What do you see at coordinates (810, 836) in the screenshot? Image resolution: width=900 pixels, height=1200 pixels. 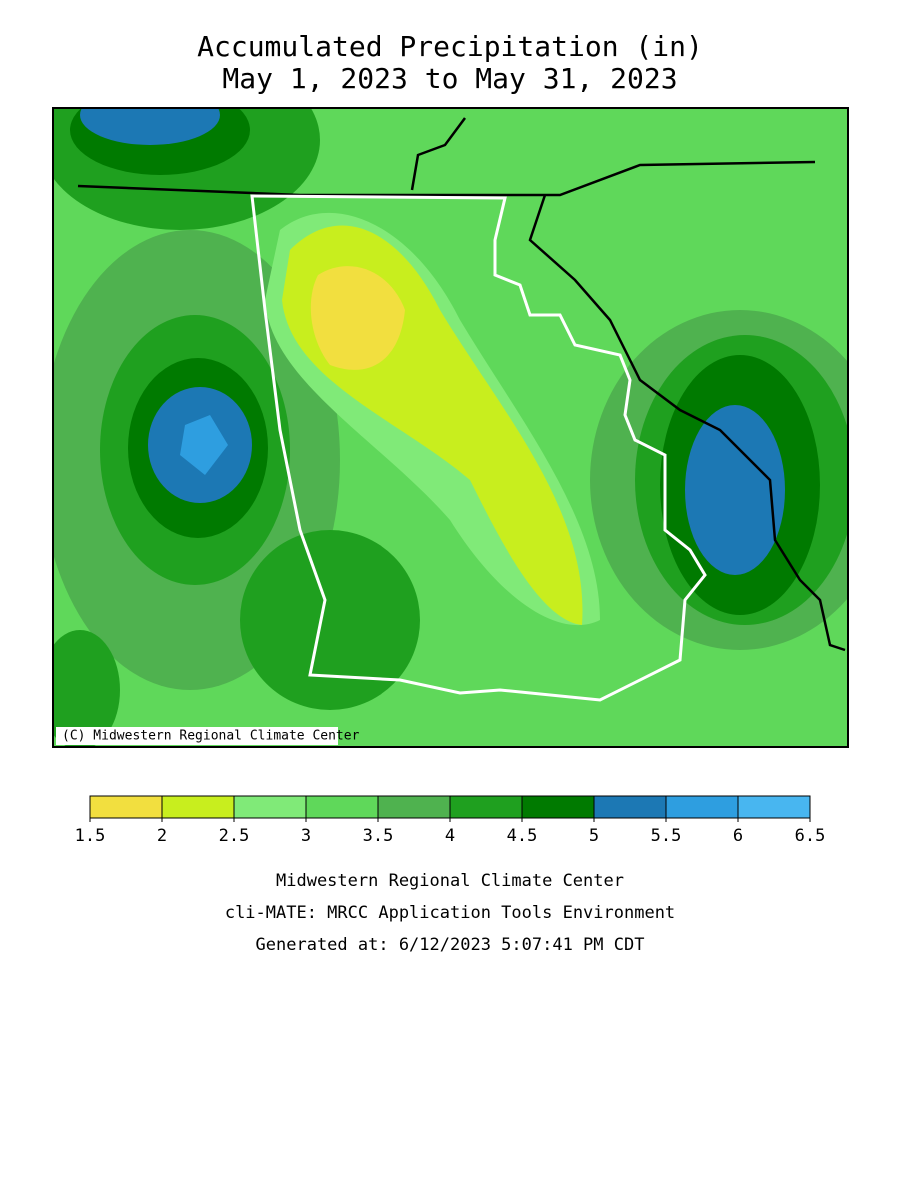 I see `legend-tick-label: 6.5` at bounding box center [810, 836].